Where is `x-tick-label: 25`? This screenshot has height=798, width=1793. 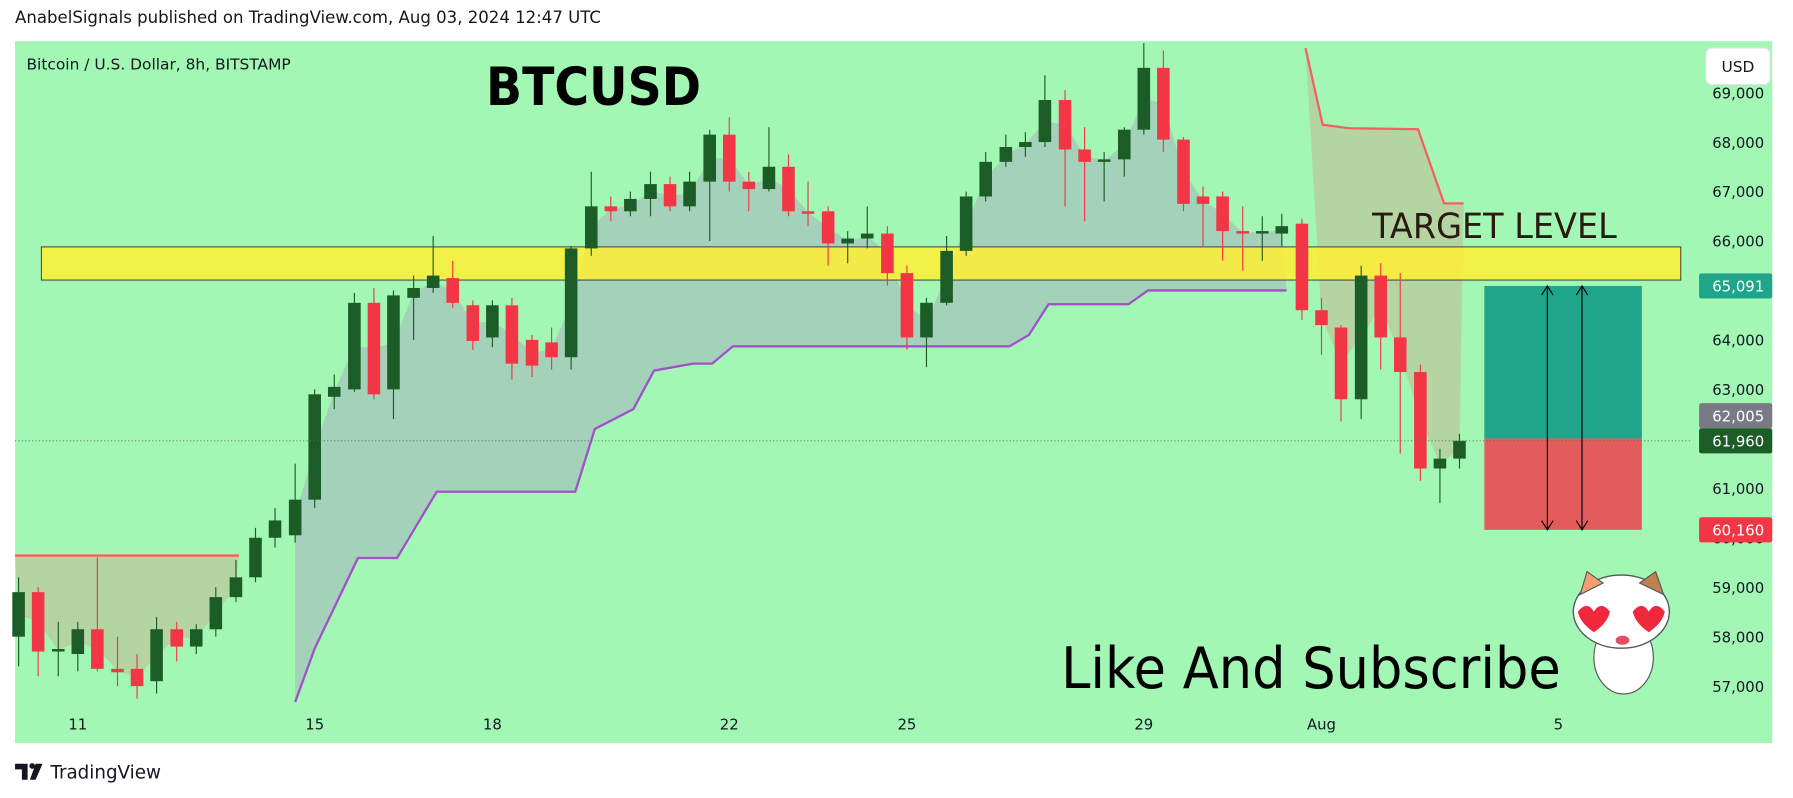 x-tick-label: 25 is located at coordinates (906, 724).